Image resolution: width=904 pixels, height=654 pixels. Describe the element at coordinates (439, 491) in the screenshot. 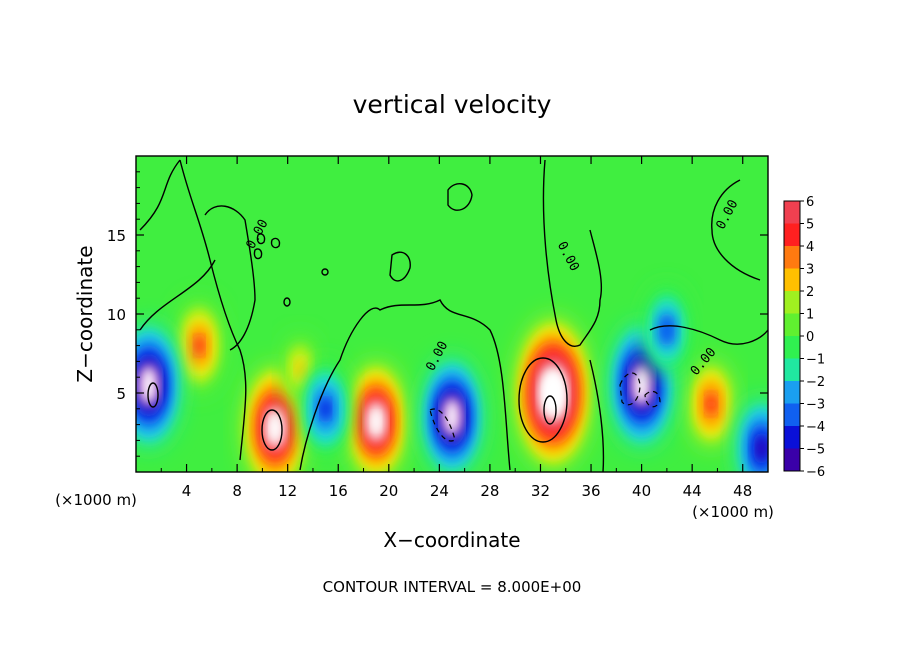

I see `x-tick-label: 24` at that location.